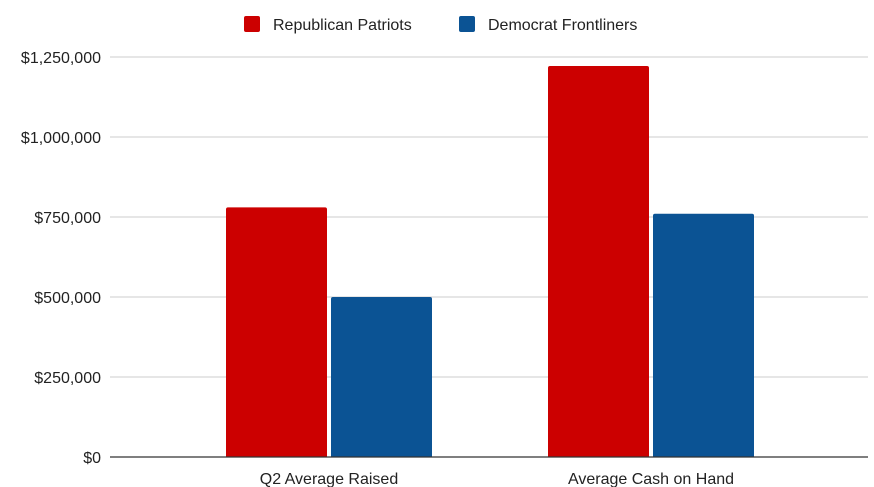 The image size is (874, 487). Describe the element at coordinates (61, 138) in the screenshot. I see `y-tick-label: $1,000,000` at that location.